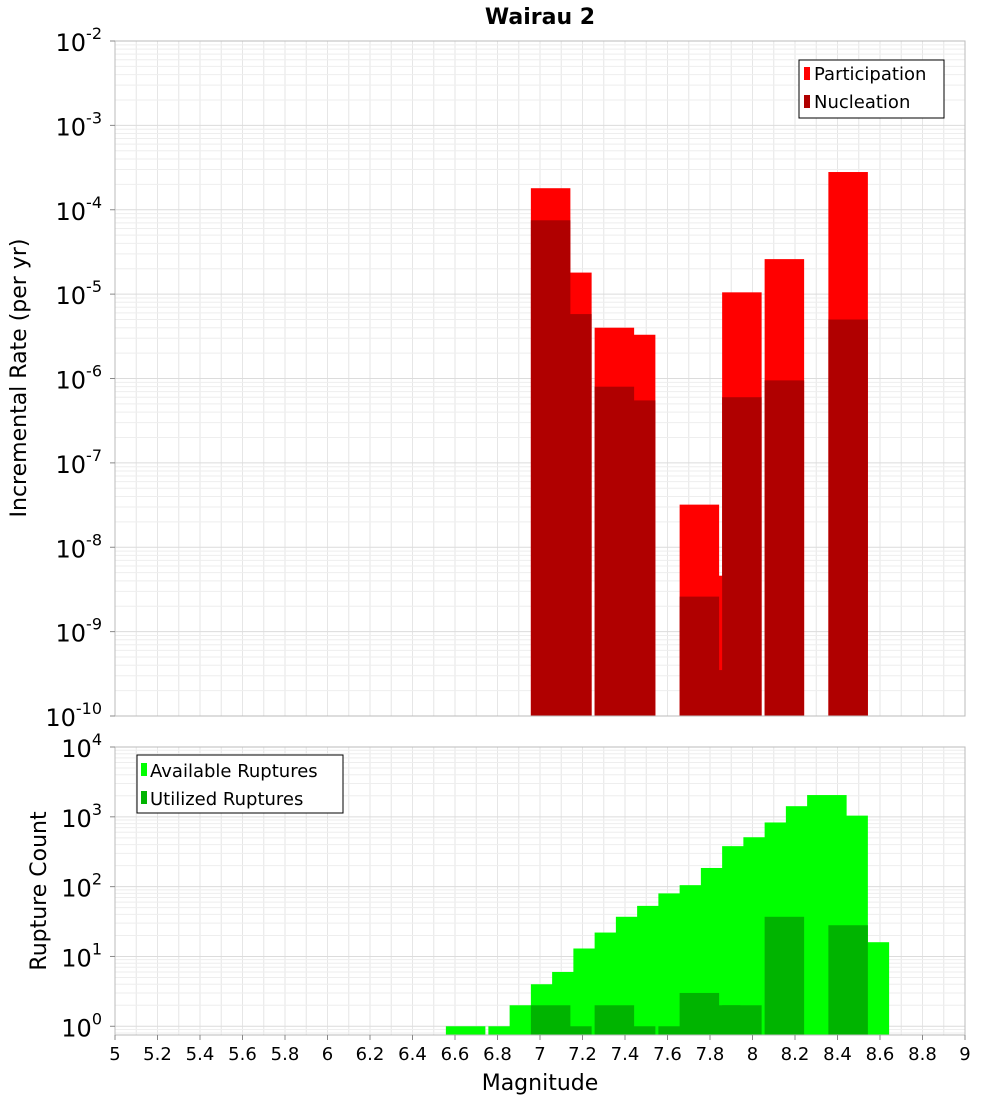 This screenshot has width=1000, height=1100. Describe the element at coordinates (625, 1054) in the screenshot. I see `x-tick-label: 7.4` at that location.